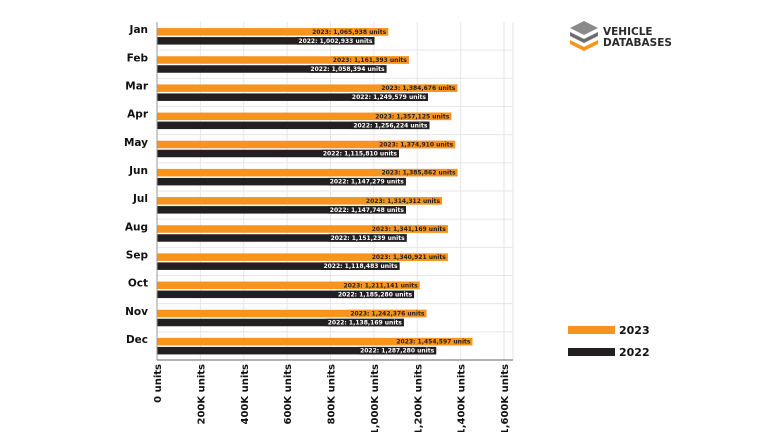 This screenshot has width=768, height=432. What do you see at coordinates (281, 181) in the screenshot?
I see `bar-2022-jun` at bounding box center [281, 181].